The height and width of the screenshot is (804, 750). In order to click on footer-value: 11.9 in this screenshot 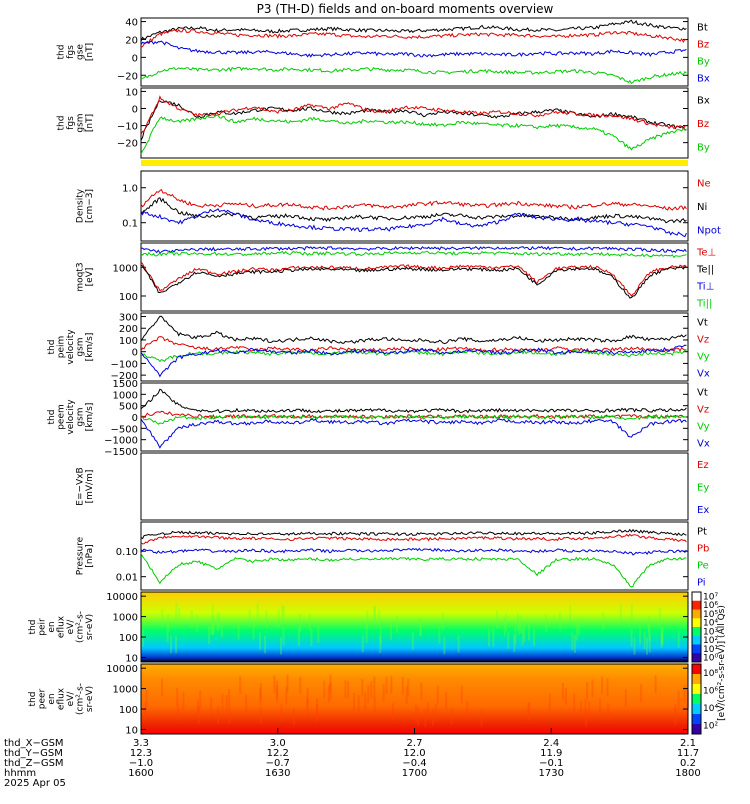, I will do `click(551, 753)`.